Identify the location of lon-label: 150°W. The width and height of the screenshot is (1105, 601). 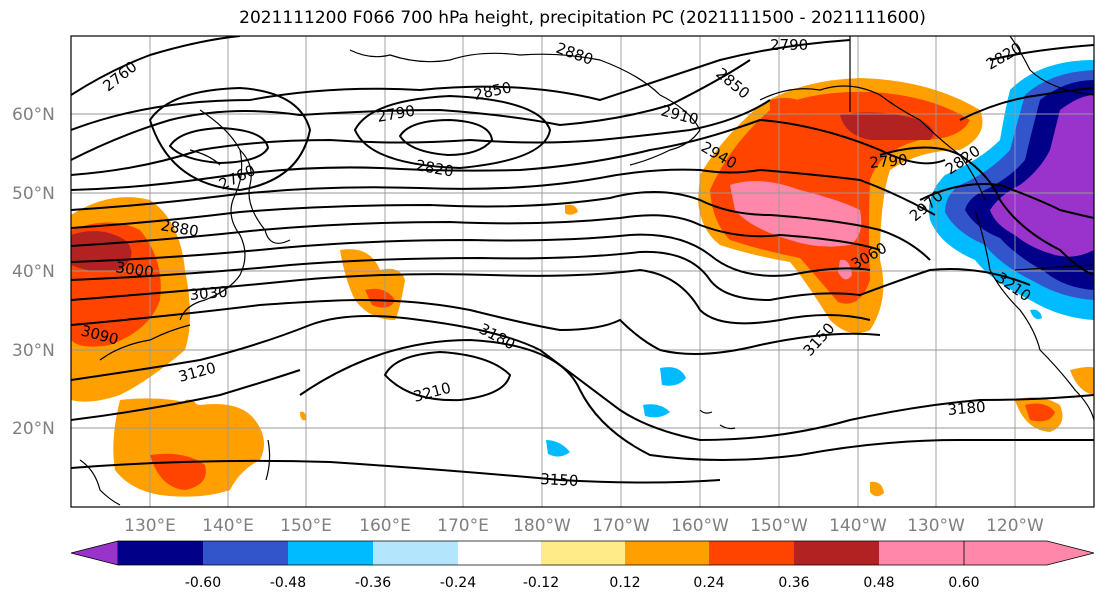
(779, 526).